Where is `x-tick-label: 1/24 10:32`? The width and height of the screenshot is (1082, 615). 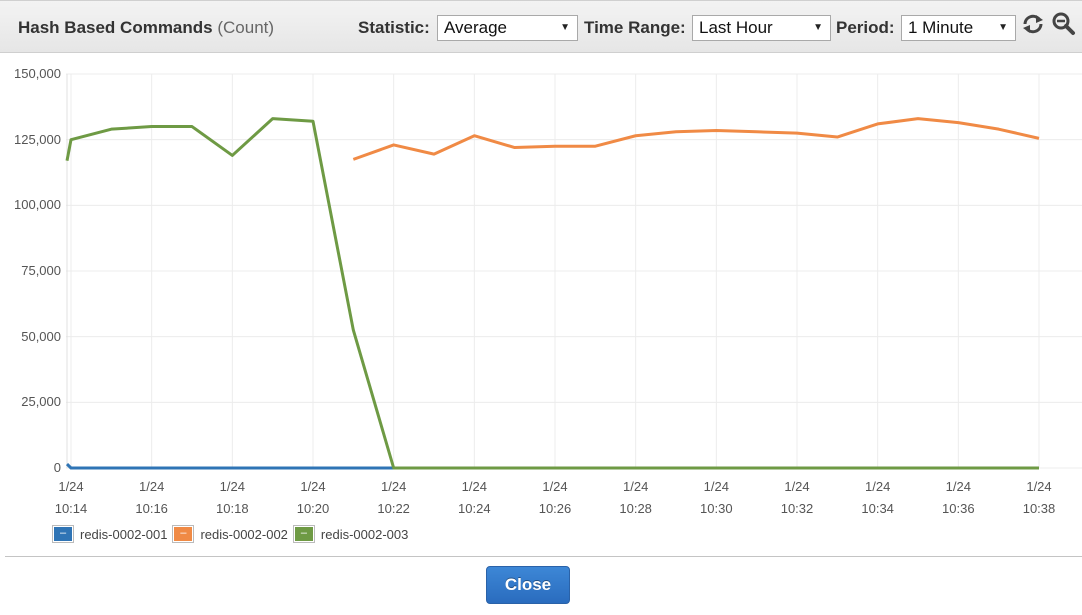
x-tick-label: 1/24 10:32 is located at coordinates (797, 497).